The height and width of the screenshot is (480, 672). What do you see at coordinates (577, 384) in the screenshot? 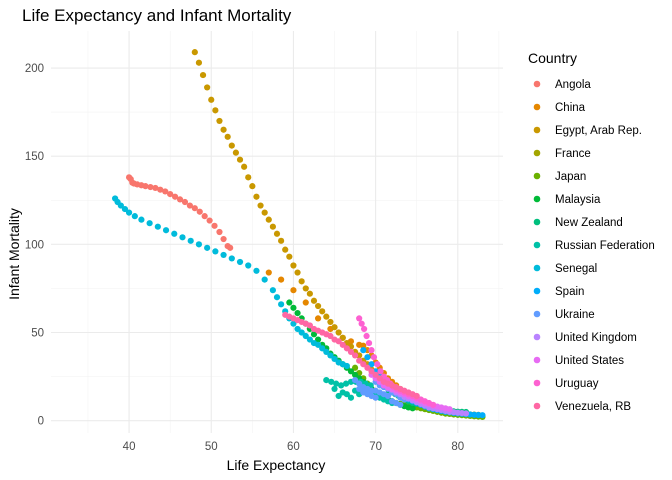
I see `legend-label: Uruguay` at bounding box center [577, 384].